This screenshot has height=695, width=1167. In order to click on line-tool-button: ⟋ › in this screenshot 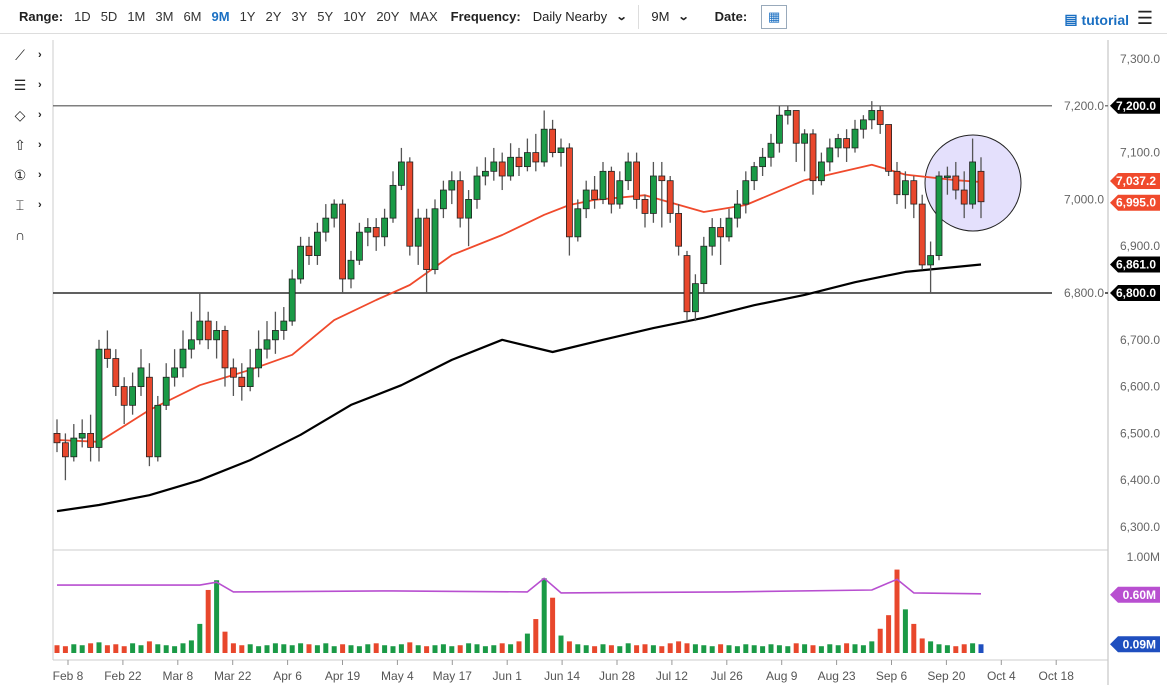, I will do `click(26, 55)`.